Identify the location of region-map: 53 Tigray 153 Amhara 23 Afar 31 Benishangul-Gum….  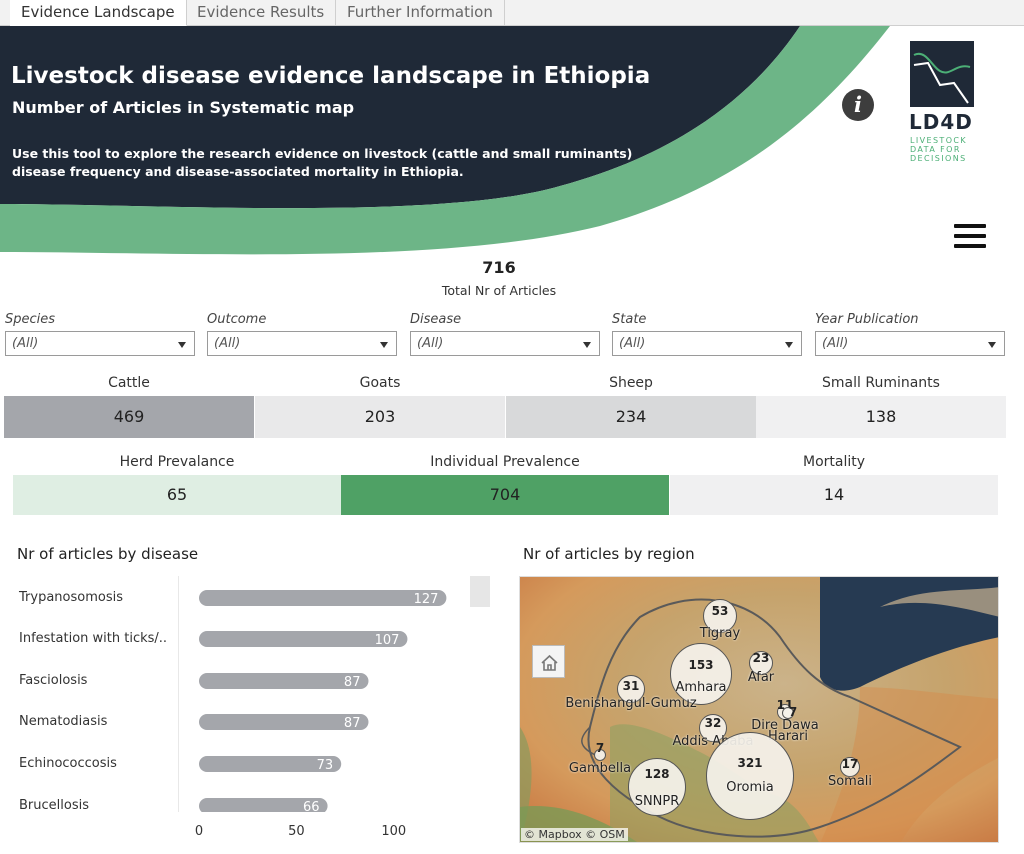
(759, 709).